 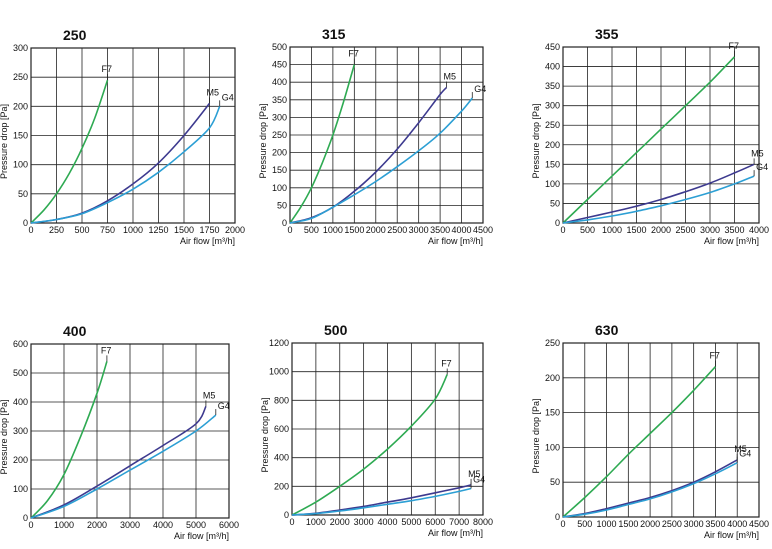 What do you see at coordinates (279, 100) in the screenshot?
I see `y-tick-label: 350` at bounding box center [279, 100].